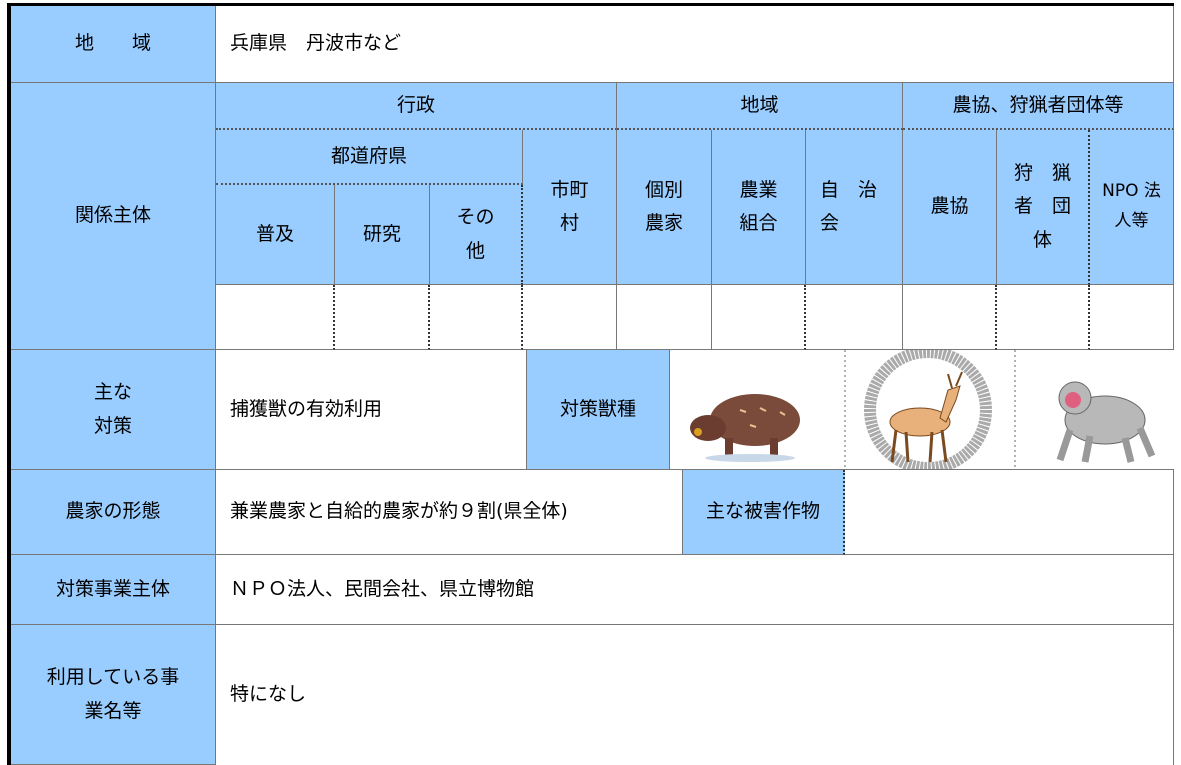  I want to click on left-border, so click(9, 384).